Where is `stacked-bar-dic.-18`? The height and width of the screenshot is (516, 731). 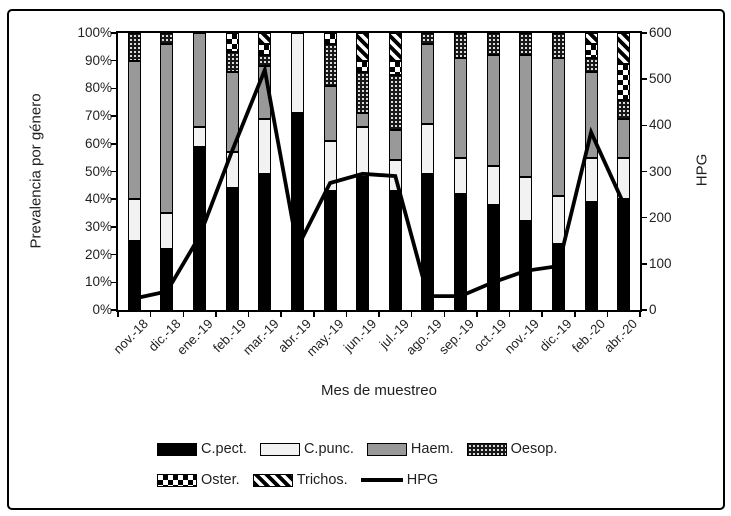 stacked-bar-dic.-18 is located at coordinates (167, 171).